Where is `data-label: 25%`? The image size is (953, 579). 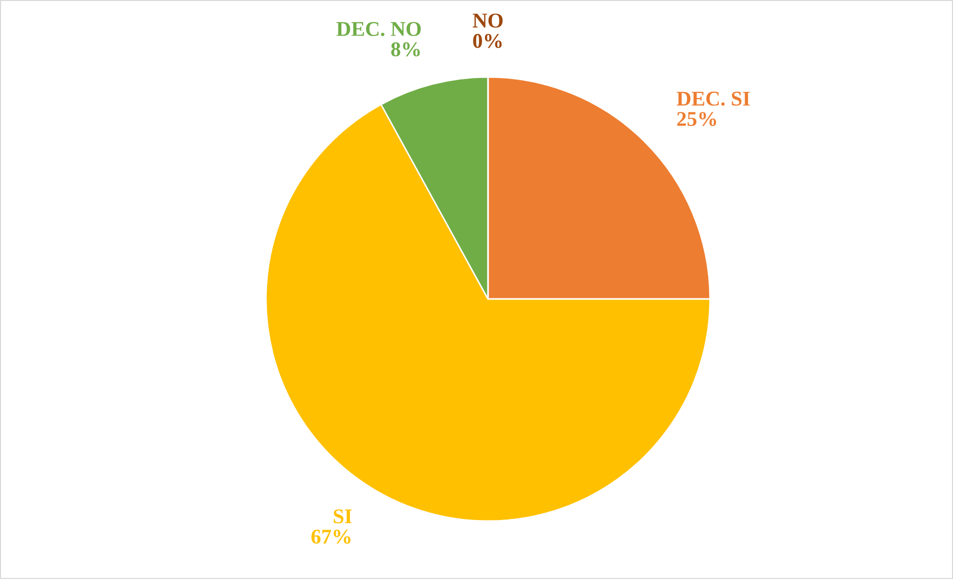
data-label: 25% is located at coordinates (696, 119).